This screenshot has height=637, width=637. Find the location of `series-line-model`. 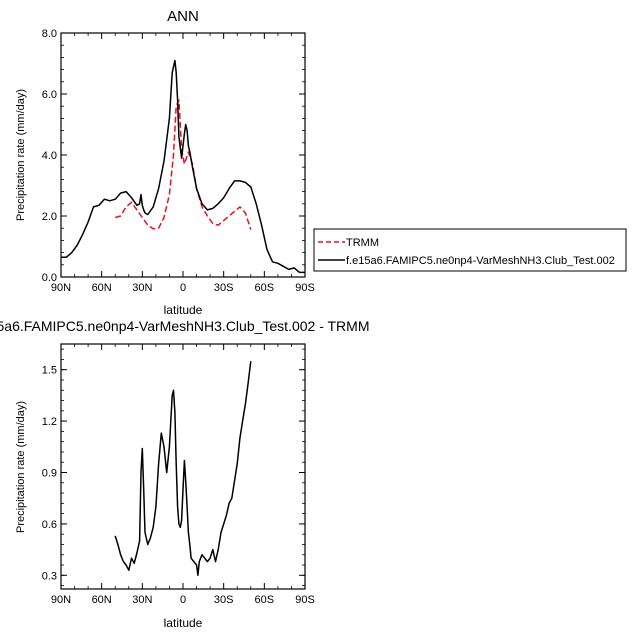

series-line-model is located at coordinates (183, 166).